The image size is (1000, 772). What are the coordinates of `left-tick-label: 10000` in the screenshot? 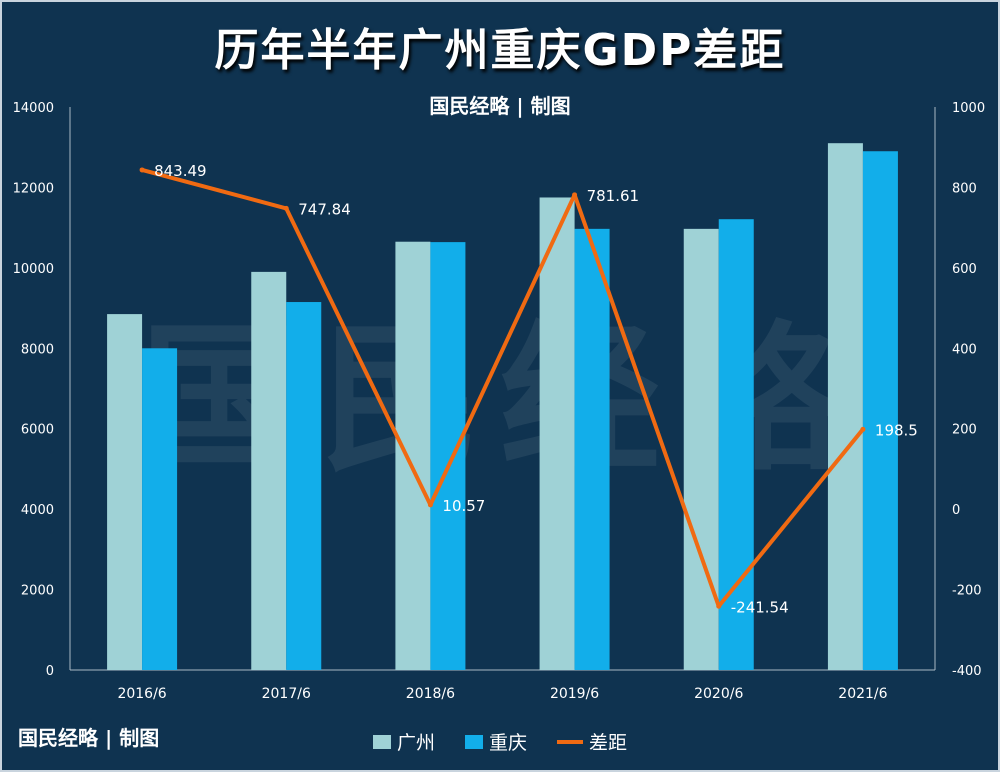 It's located at (33, 269).